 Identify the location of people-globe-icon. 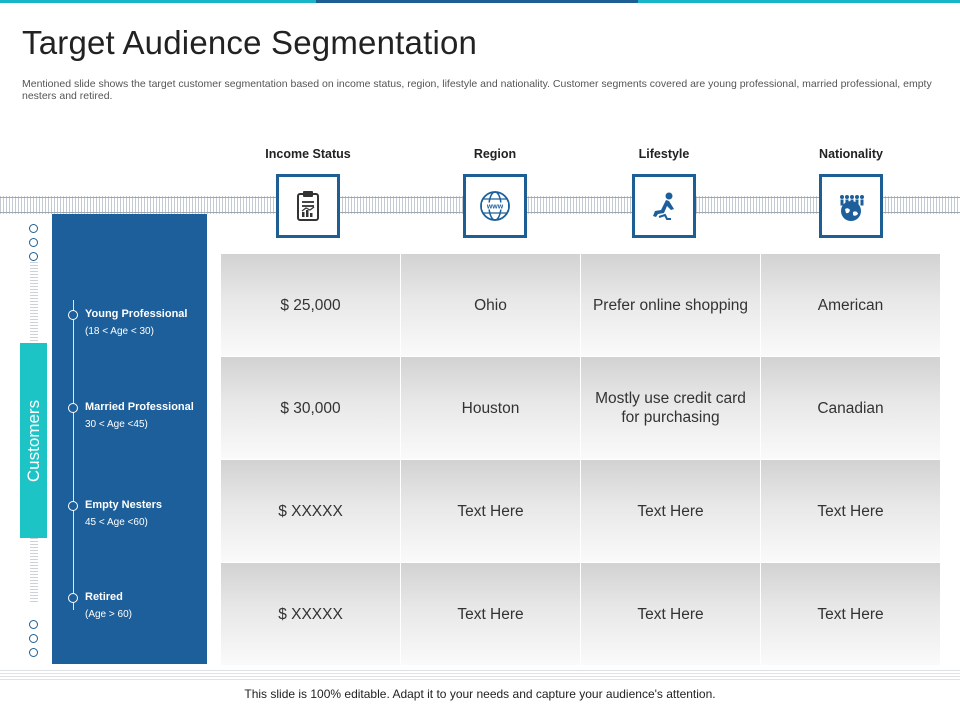
(852, 208).